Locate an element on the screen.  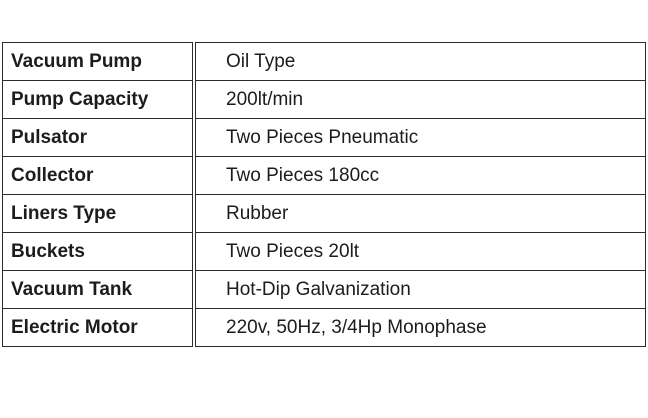
spec-value: 220v, 50Hz, 3/4Hp Monophase is located at coordinates (420, 327).